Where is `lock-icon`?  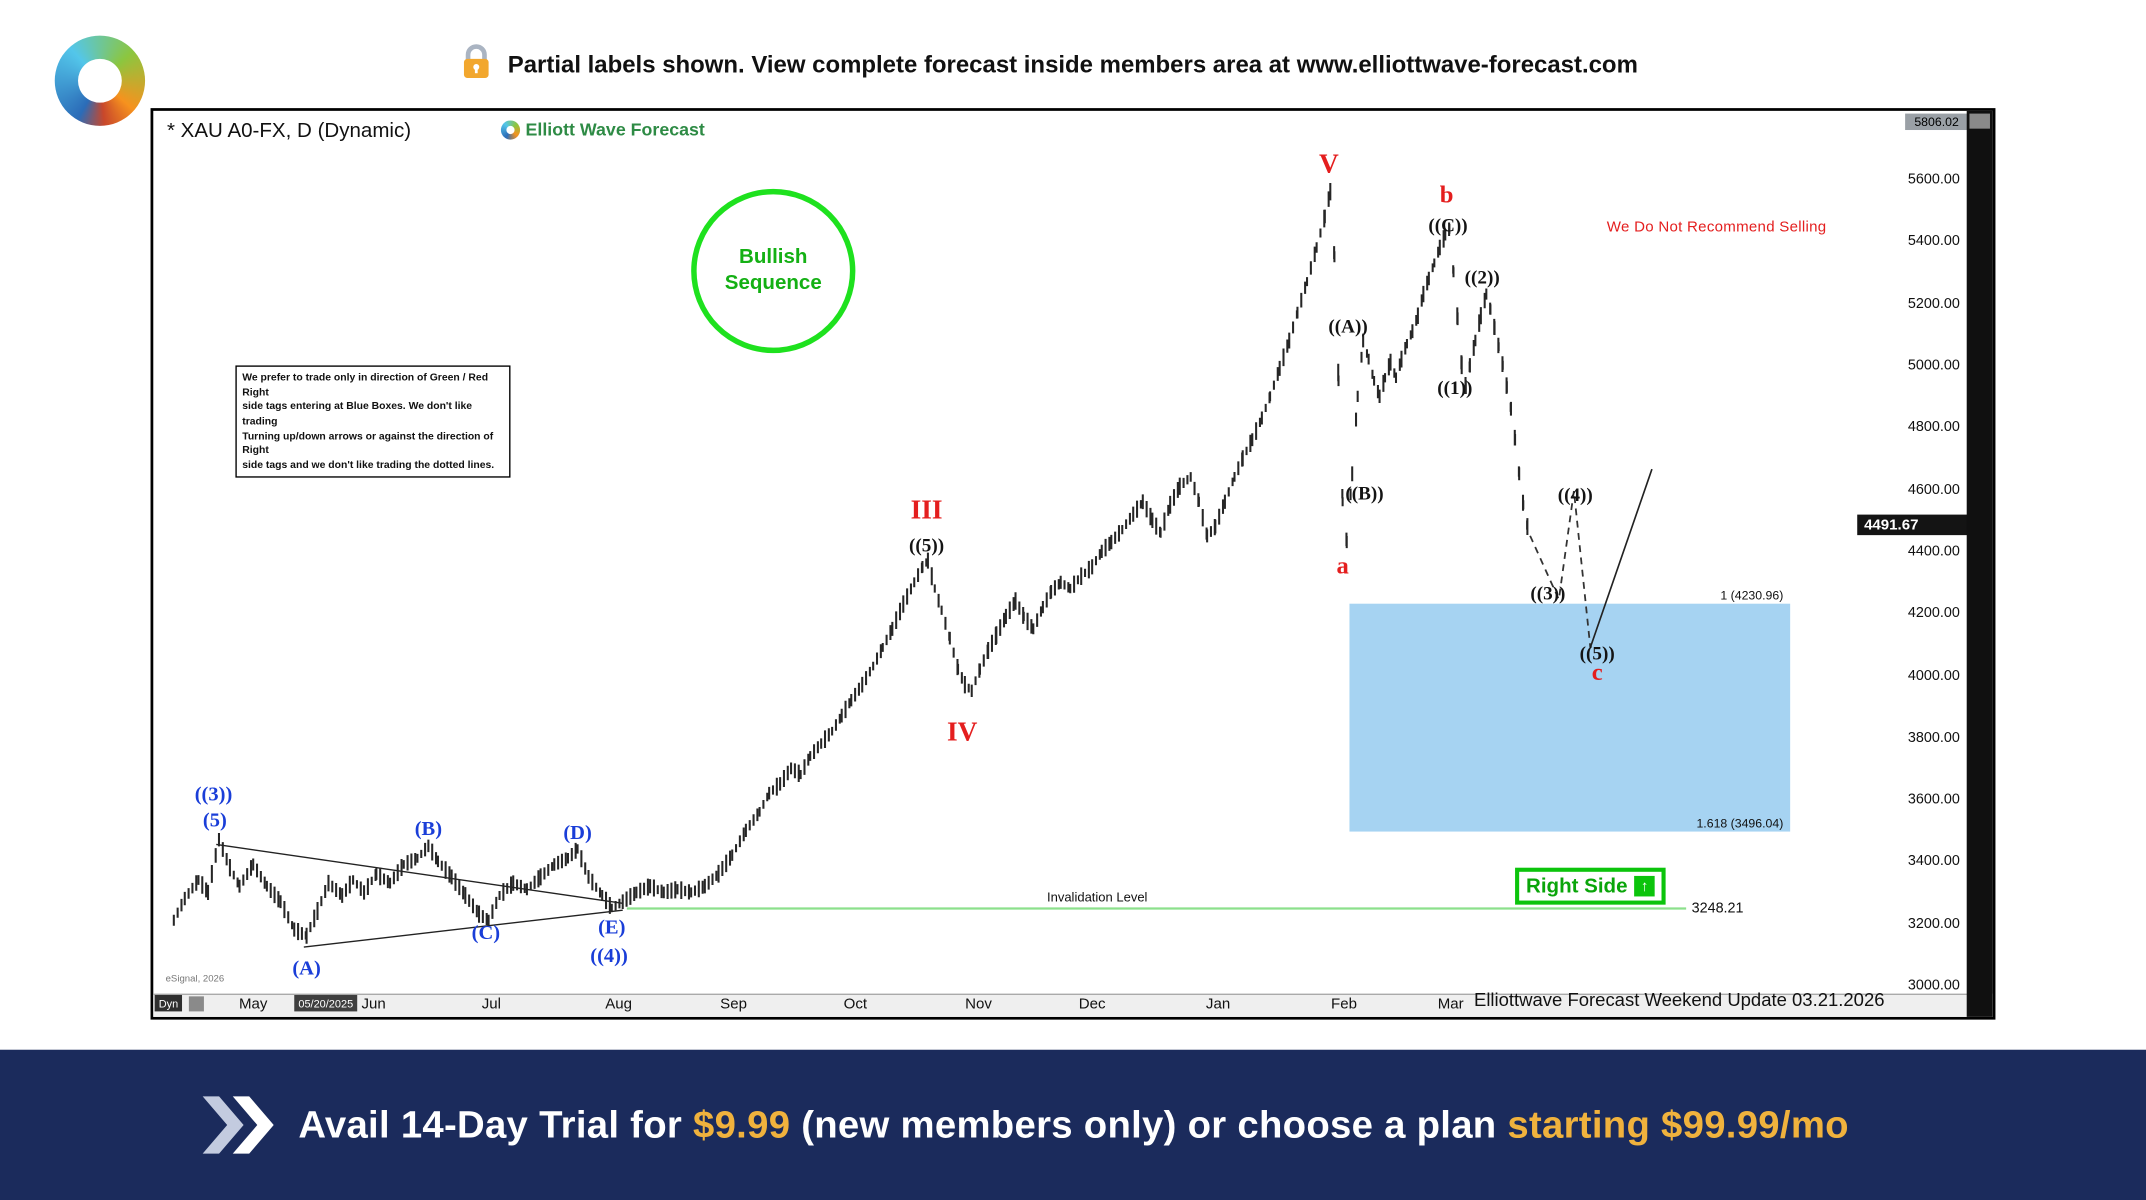
lock-icon is located at coordinates (476, 66).